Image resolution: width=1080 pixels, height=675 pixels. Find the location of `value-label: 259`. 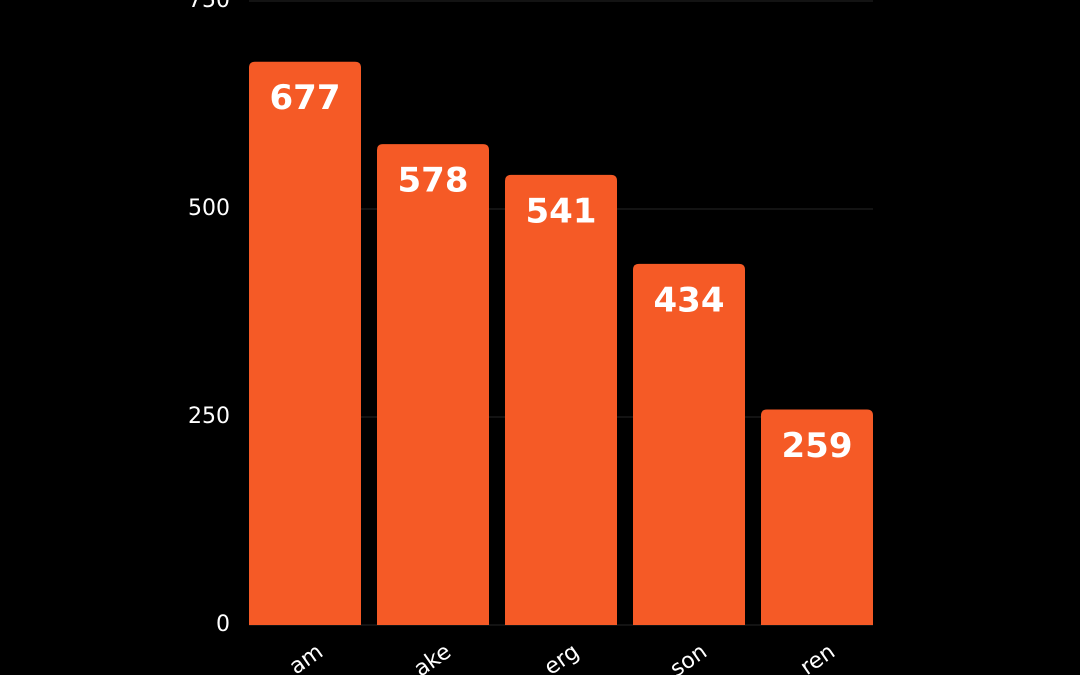

value-label: 259 is located at coordinates (817, 446).